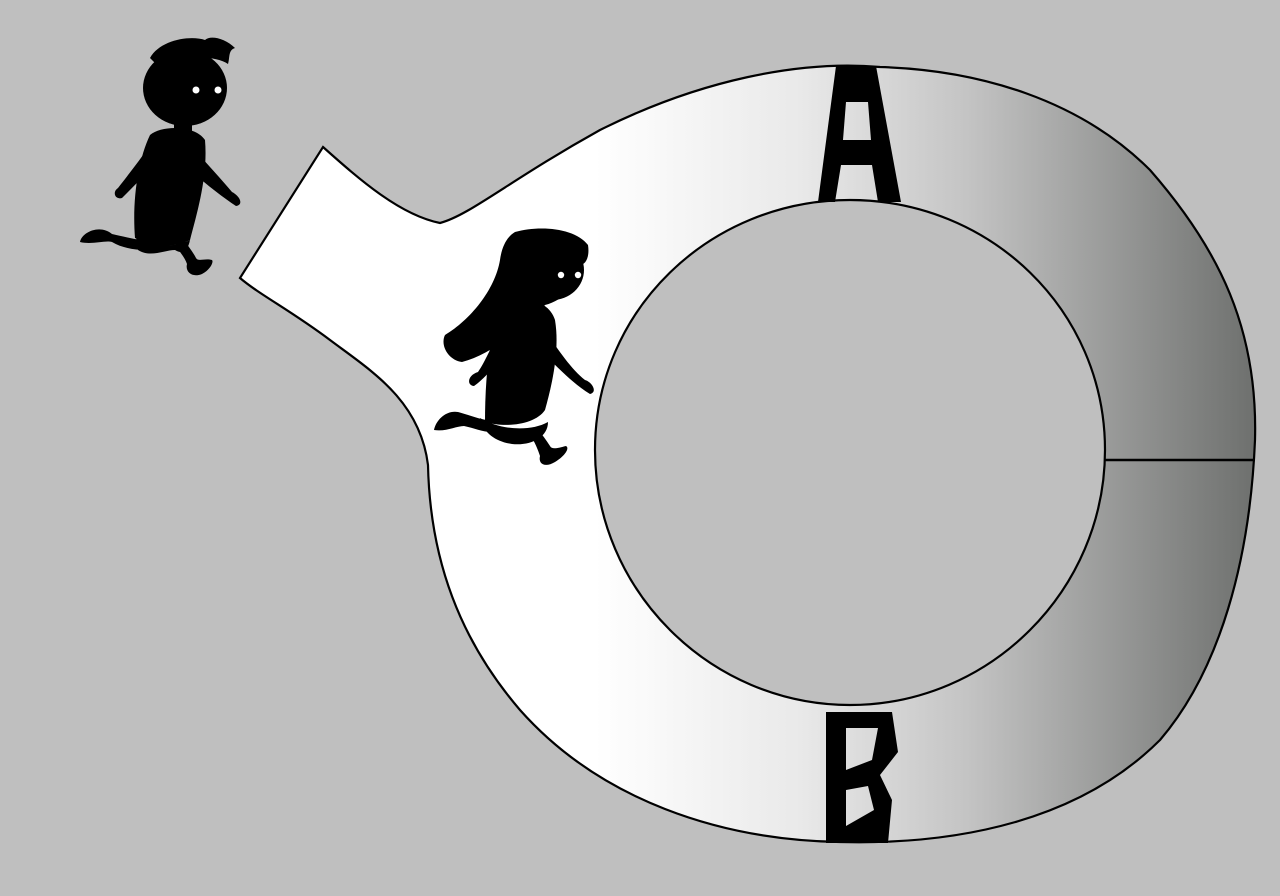 This screenshot has width=1280, height=896. I want to click on marker-a: A, so click(859, 134).